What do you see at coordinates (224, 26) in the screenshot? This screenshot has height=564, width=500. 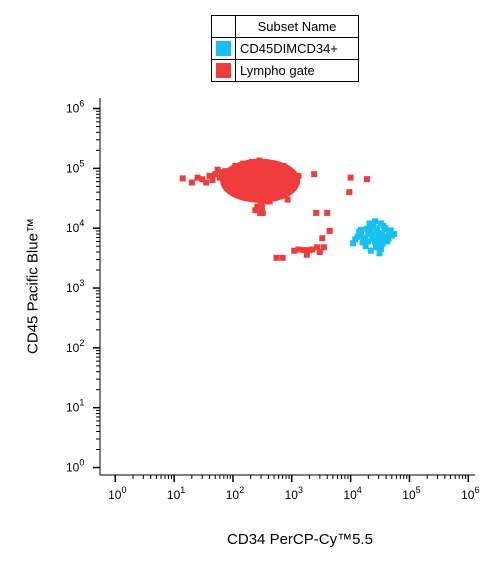 I see `legend-header-blank-cell` at bounding box center [224, 26].